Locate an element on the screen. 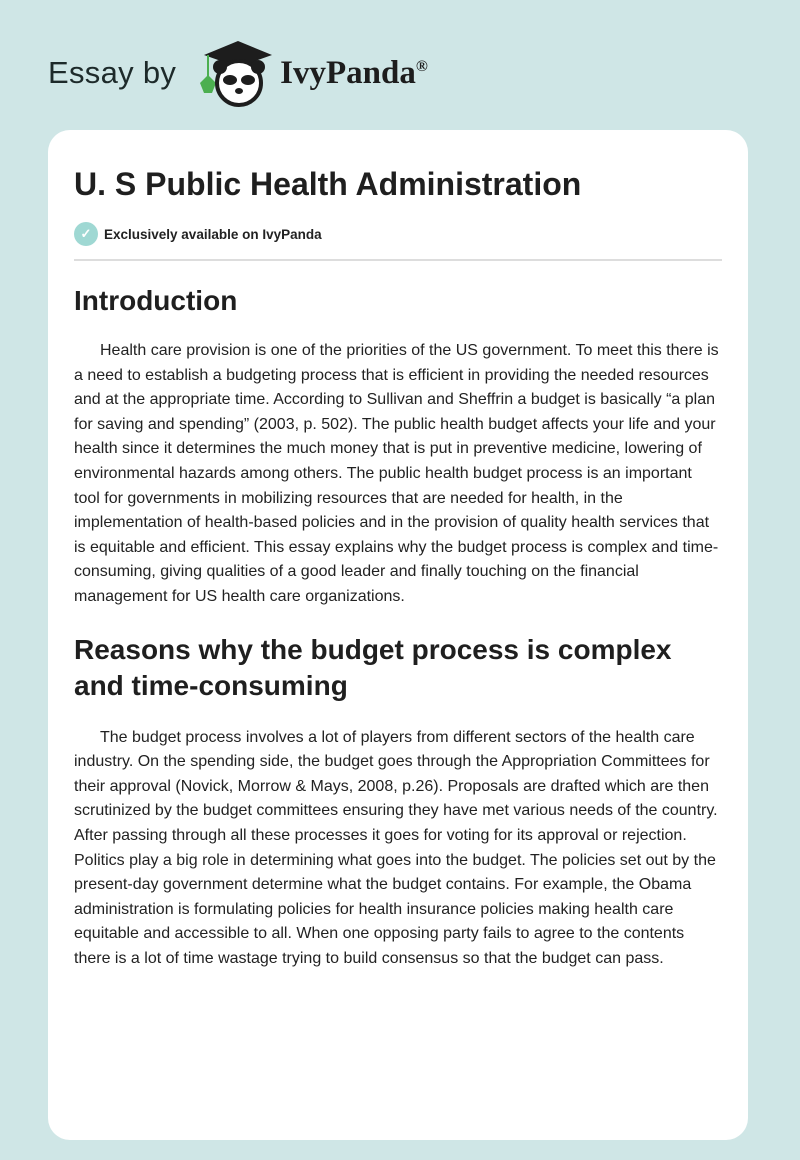 The height and width of the screenshot is (1160, 800). page-title: U. S Public Health Administration is located at coordinates (328, 184).